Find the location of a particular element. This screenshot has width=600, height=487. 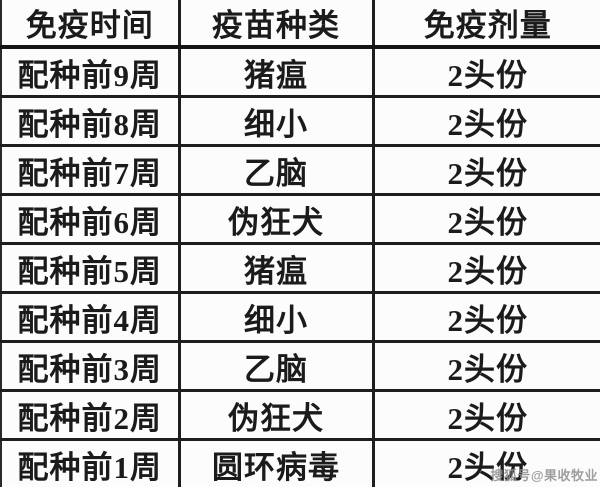

table-row: 配种前9周 猪瘟 2头份 is located at coordinates (300, 72).